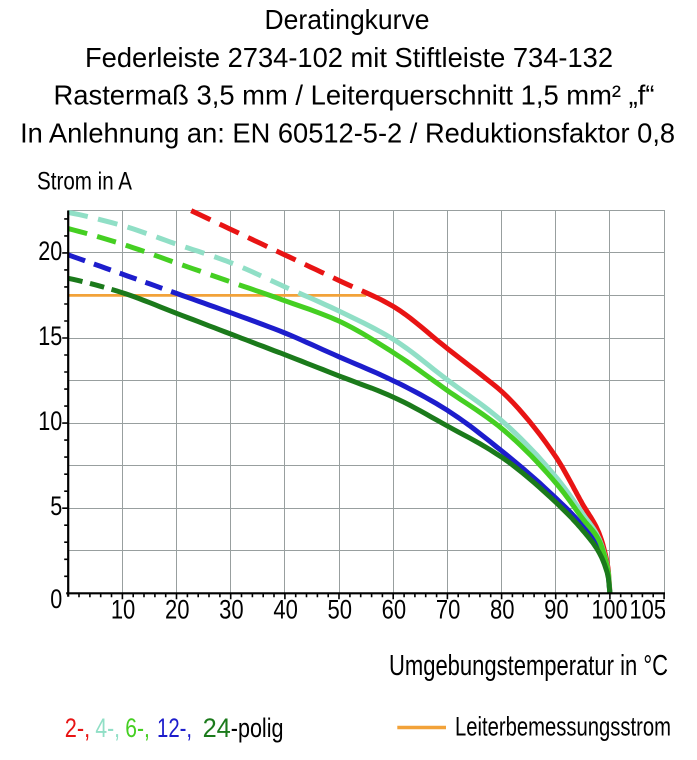  I want to click on svg-text: 5, so click(56, 506).